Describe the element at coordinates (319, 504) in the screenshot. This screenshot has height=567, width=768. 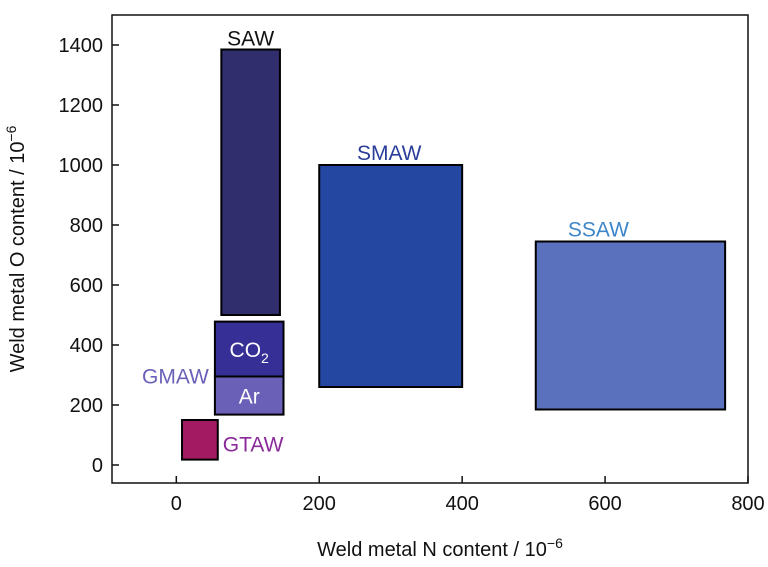
I see `x-tick-label: 200` at that location.